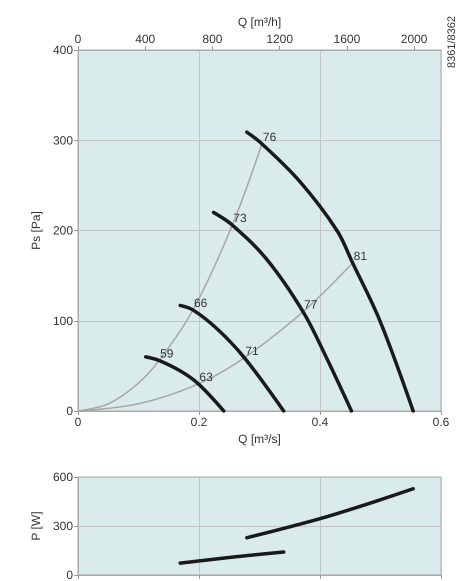 This screenshot has width=461, height=581. I want to click on x-tick-label: 0.4, so click(320, 422).